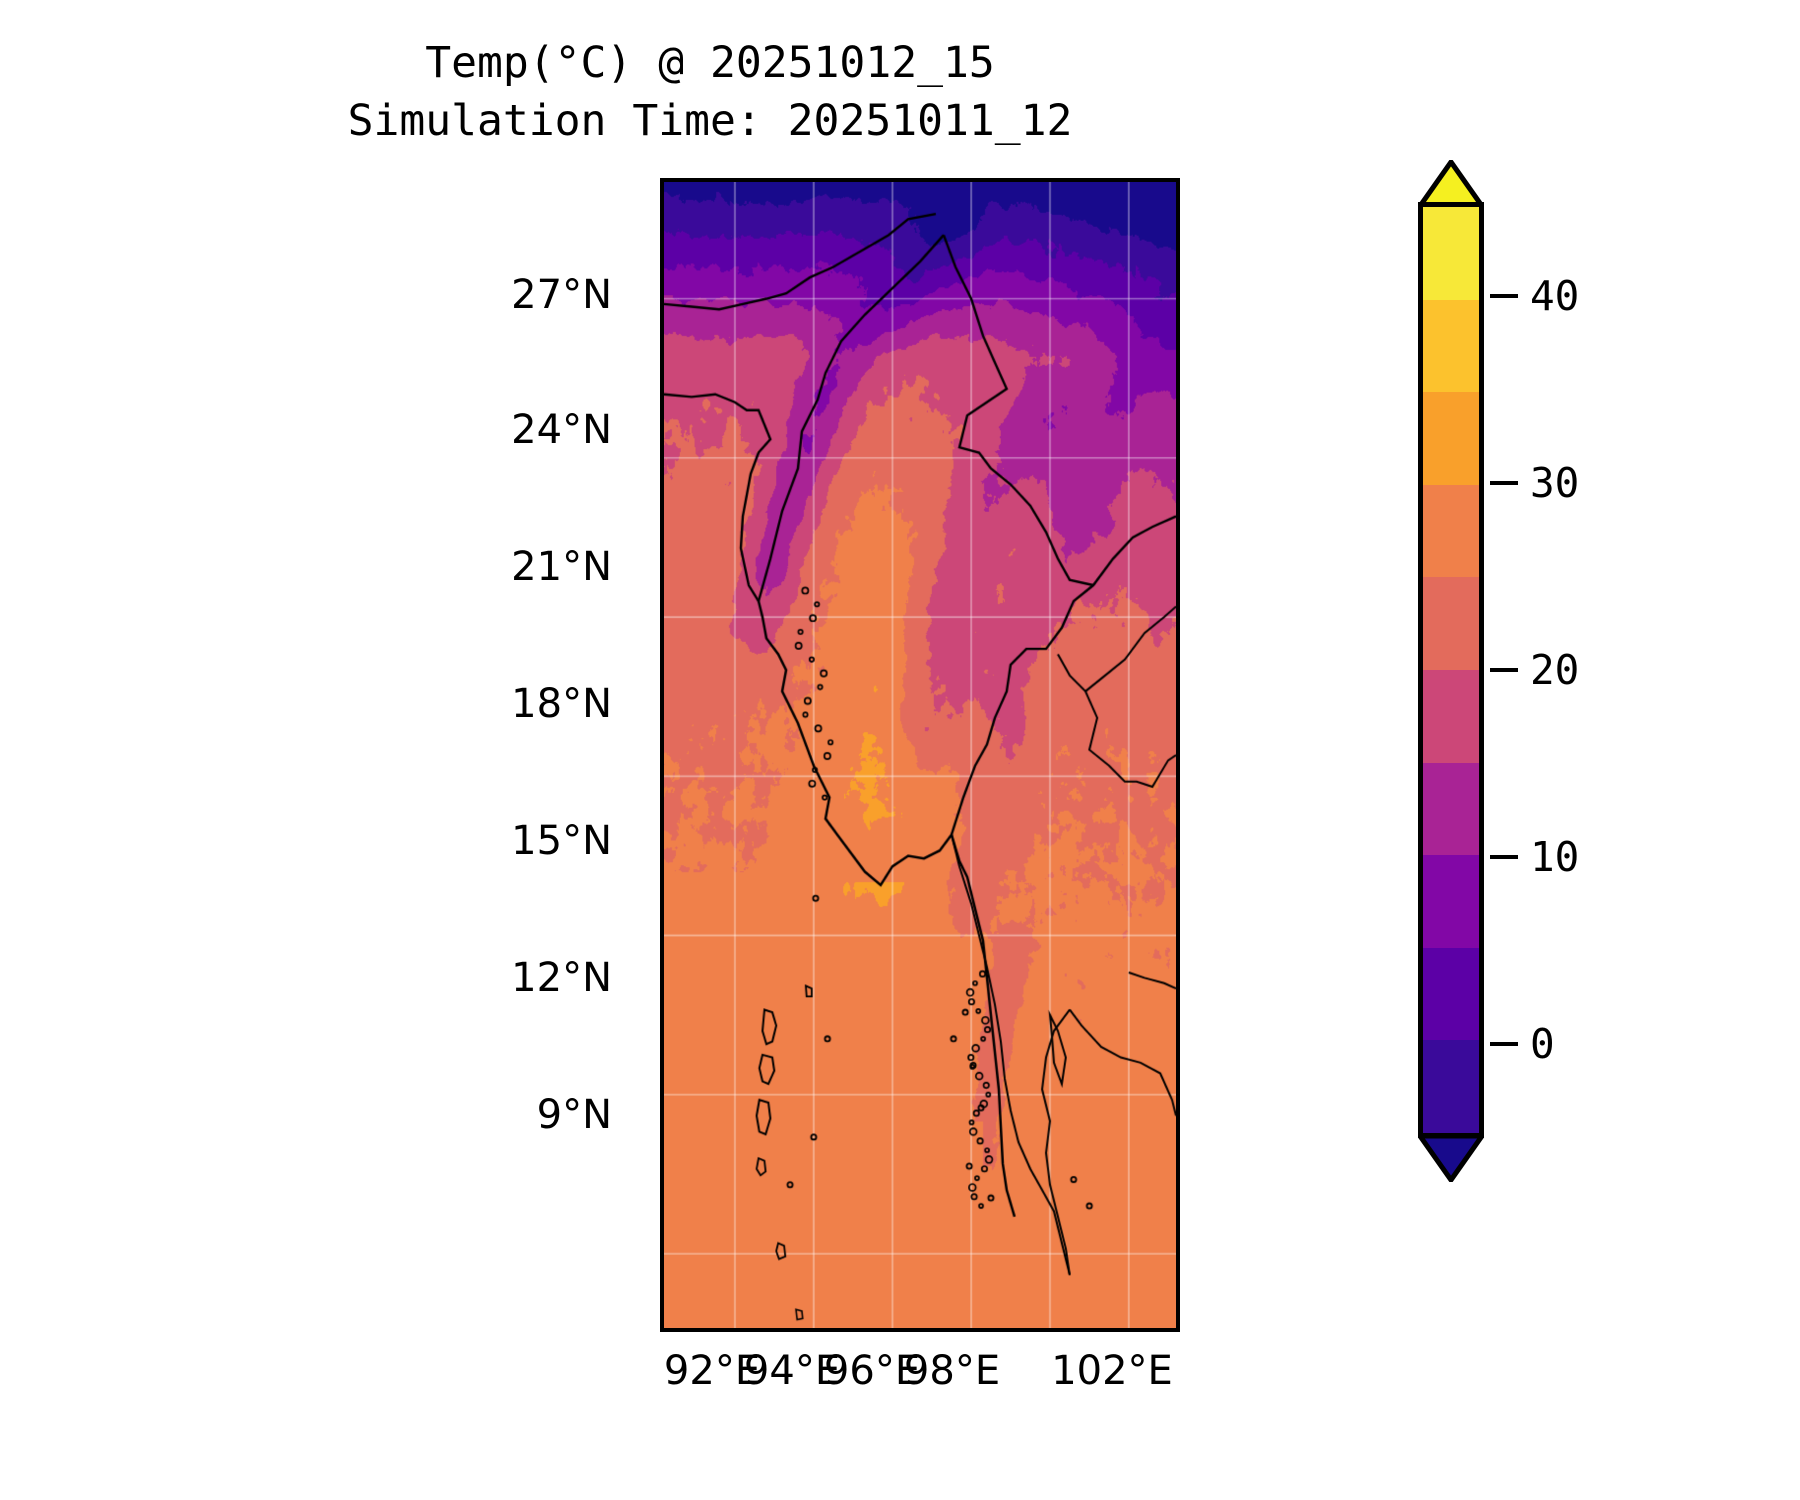  What do you see at coordinates (1451, 184) in the screenshot?
I see `colorbar-over-arrow-icon` at bounding box center [1451, 184].